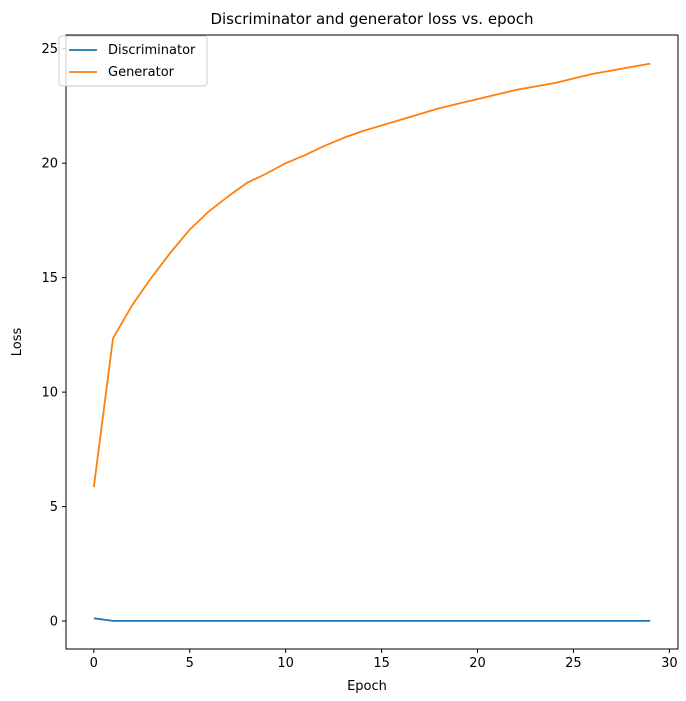 This screenshot has width=686, height=701. What do you see at coordinates (367, 686) in the screenshot?
I see `x-axis-label: Epoch` at bounding box center [367, 686].